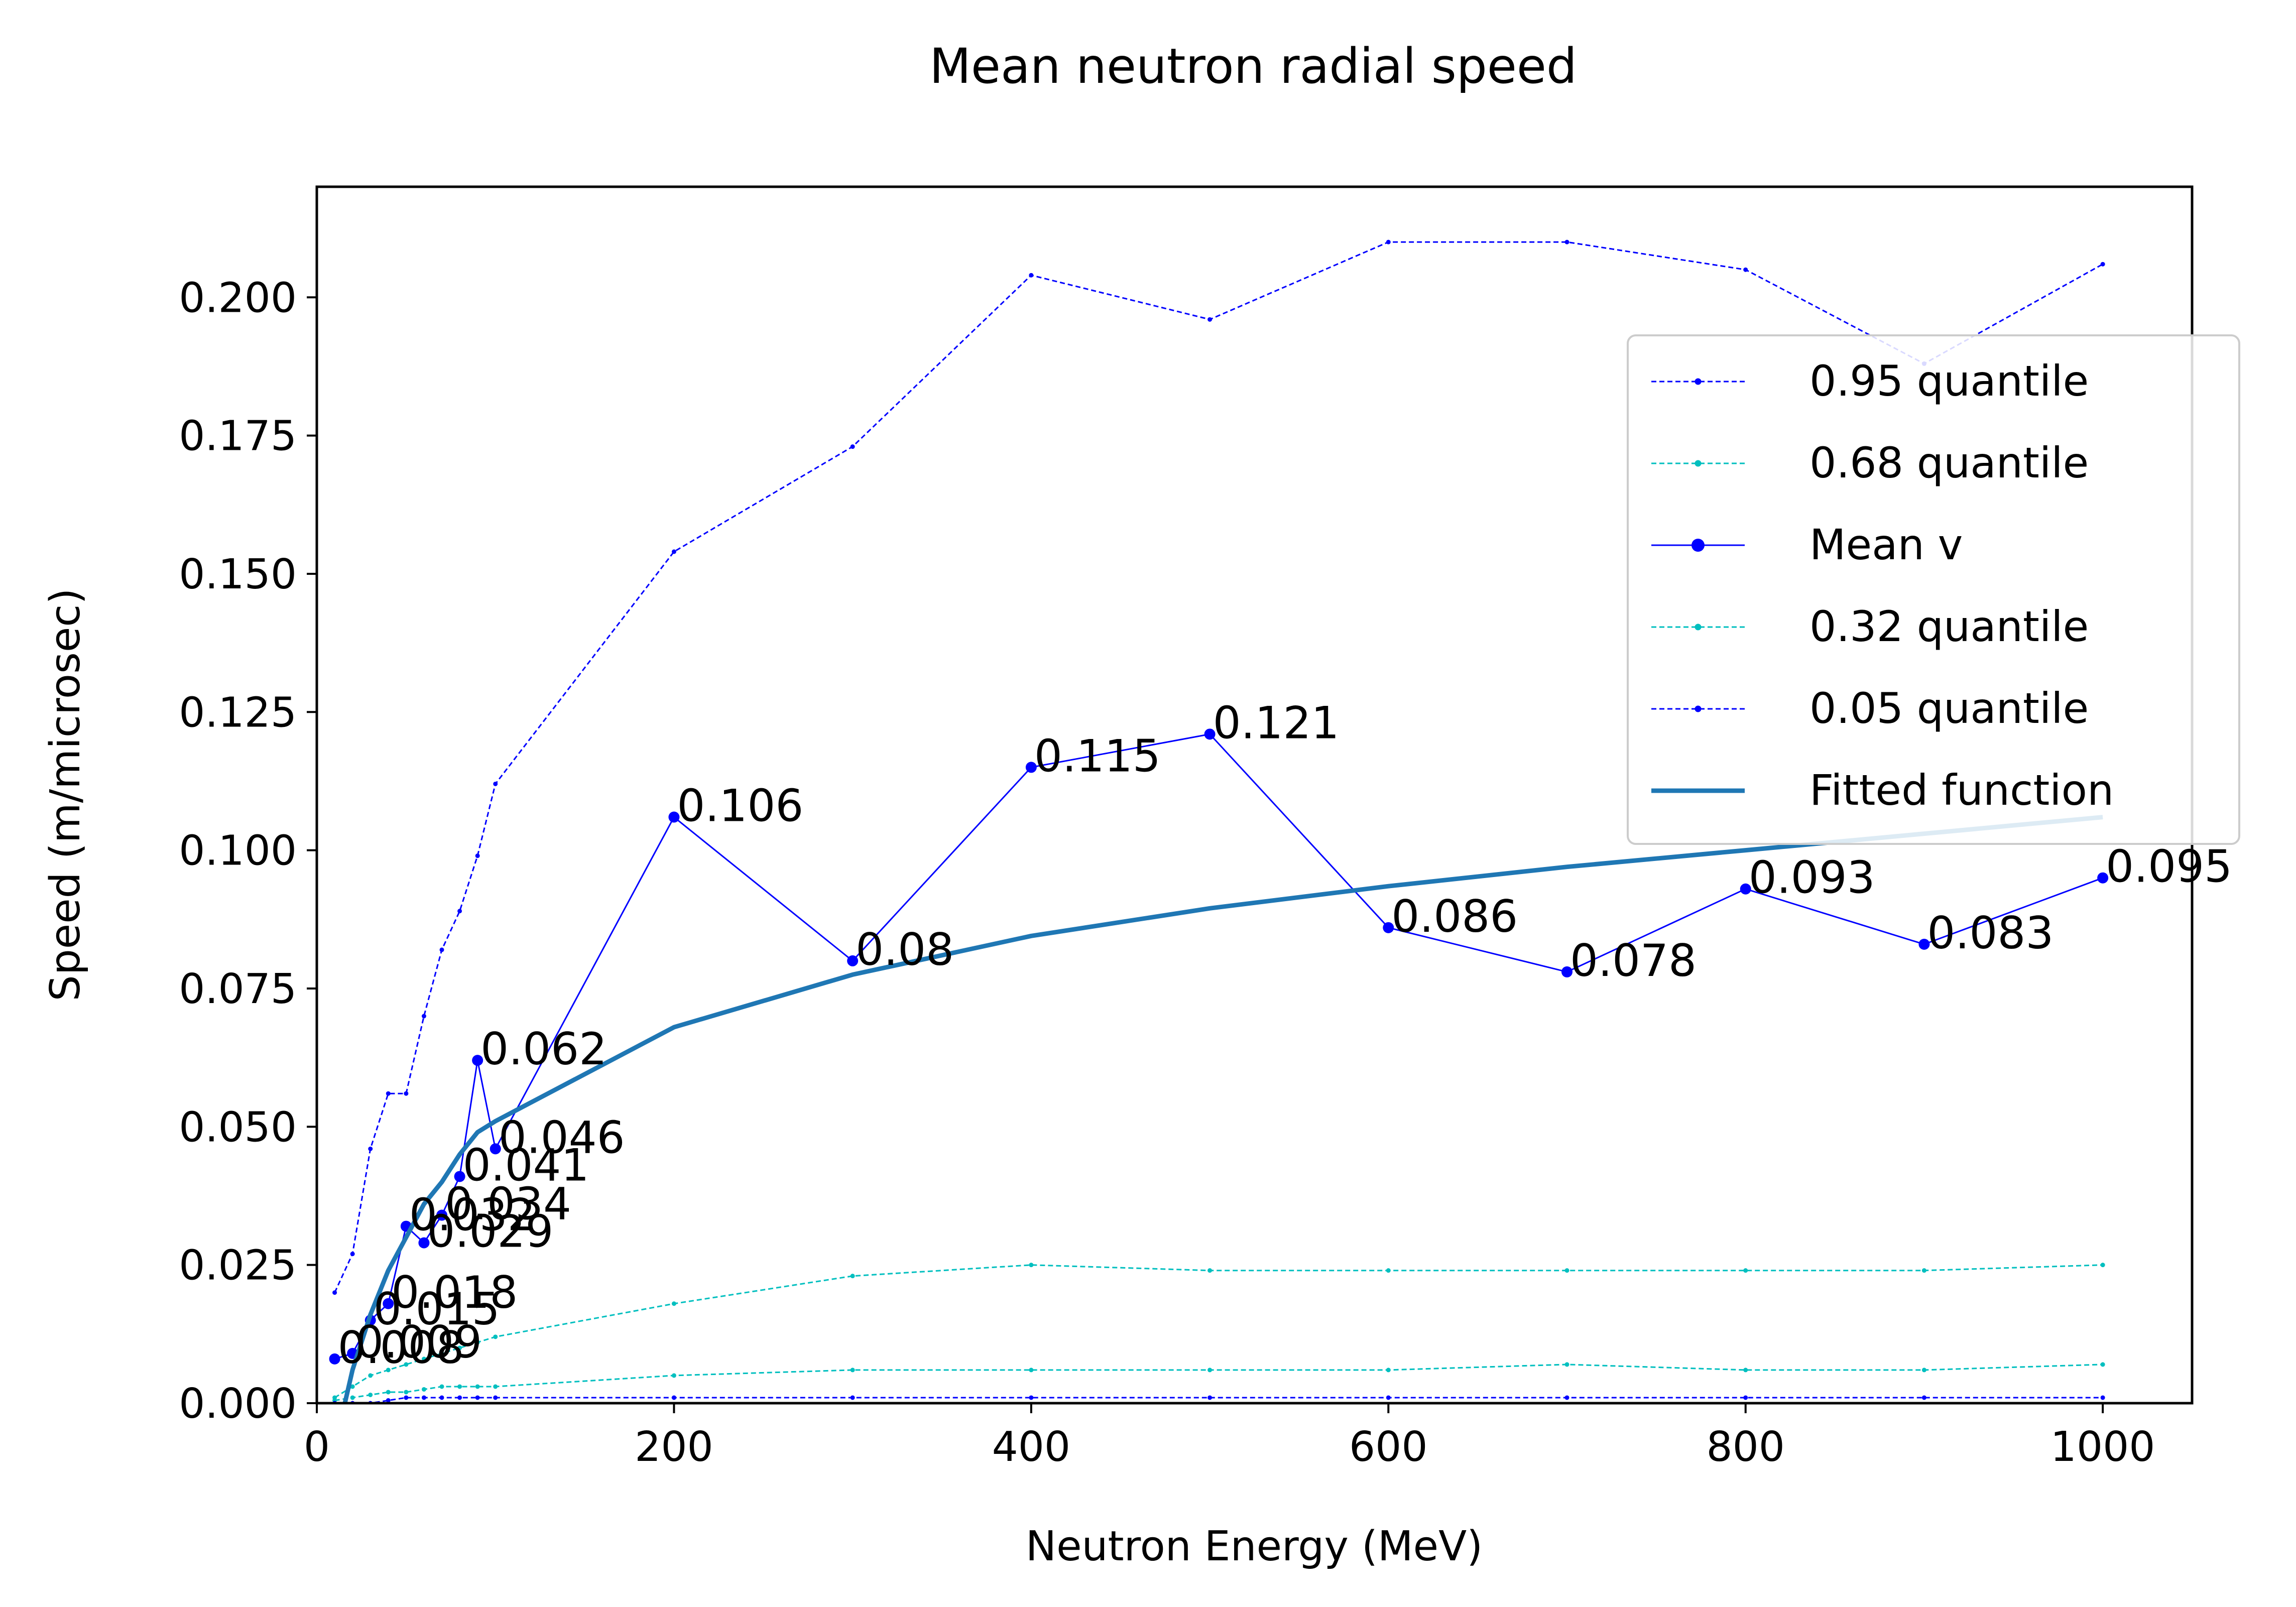  Describe the element at coordinates (238, 712) in the screenshot. I see `y-tick-label: 0.125` at that location.